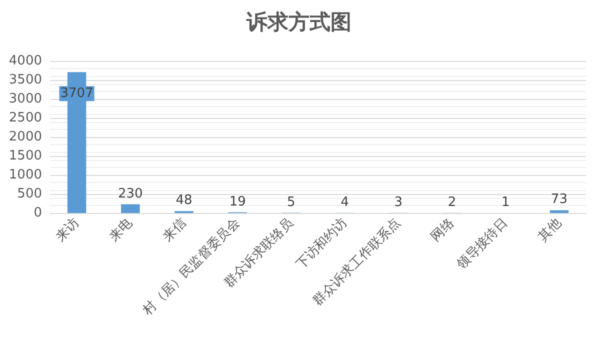  I want to click on x-tick-label: 来访, so click(67, 229).